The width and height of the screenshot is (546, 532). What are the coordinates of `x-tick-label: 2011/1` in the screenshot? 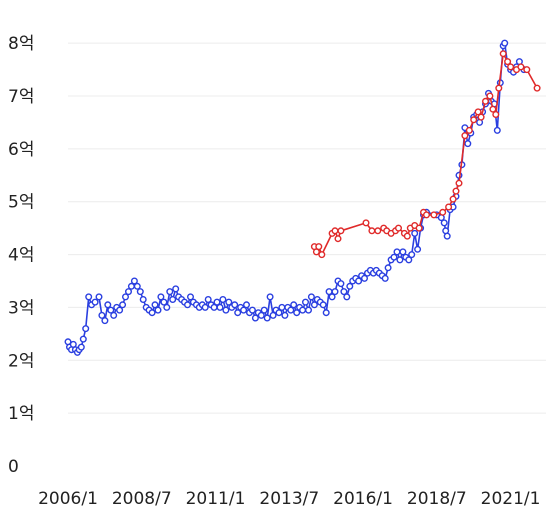 It's located at (216, 499).